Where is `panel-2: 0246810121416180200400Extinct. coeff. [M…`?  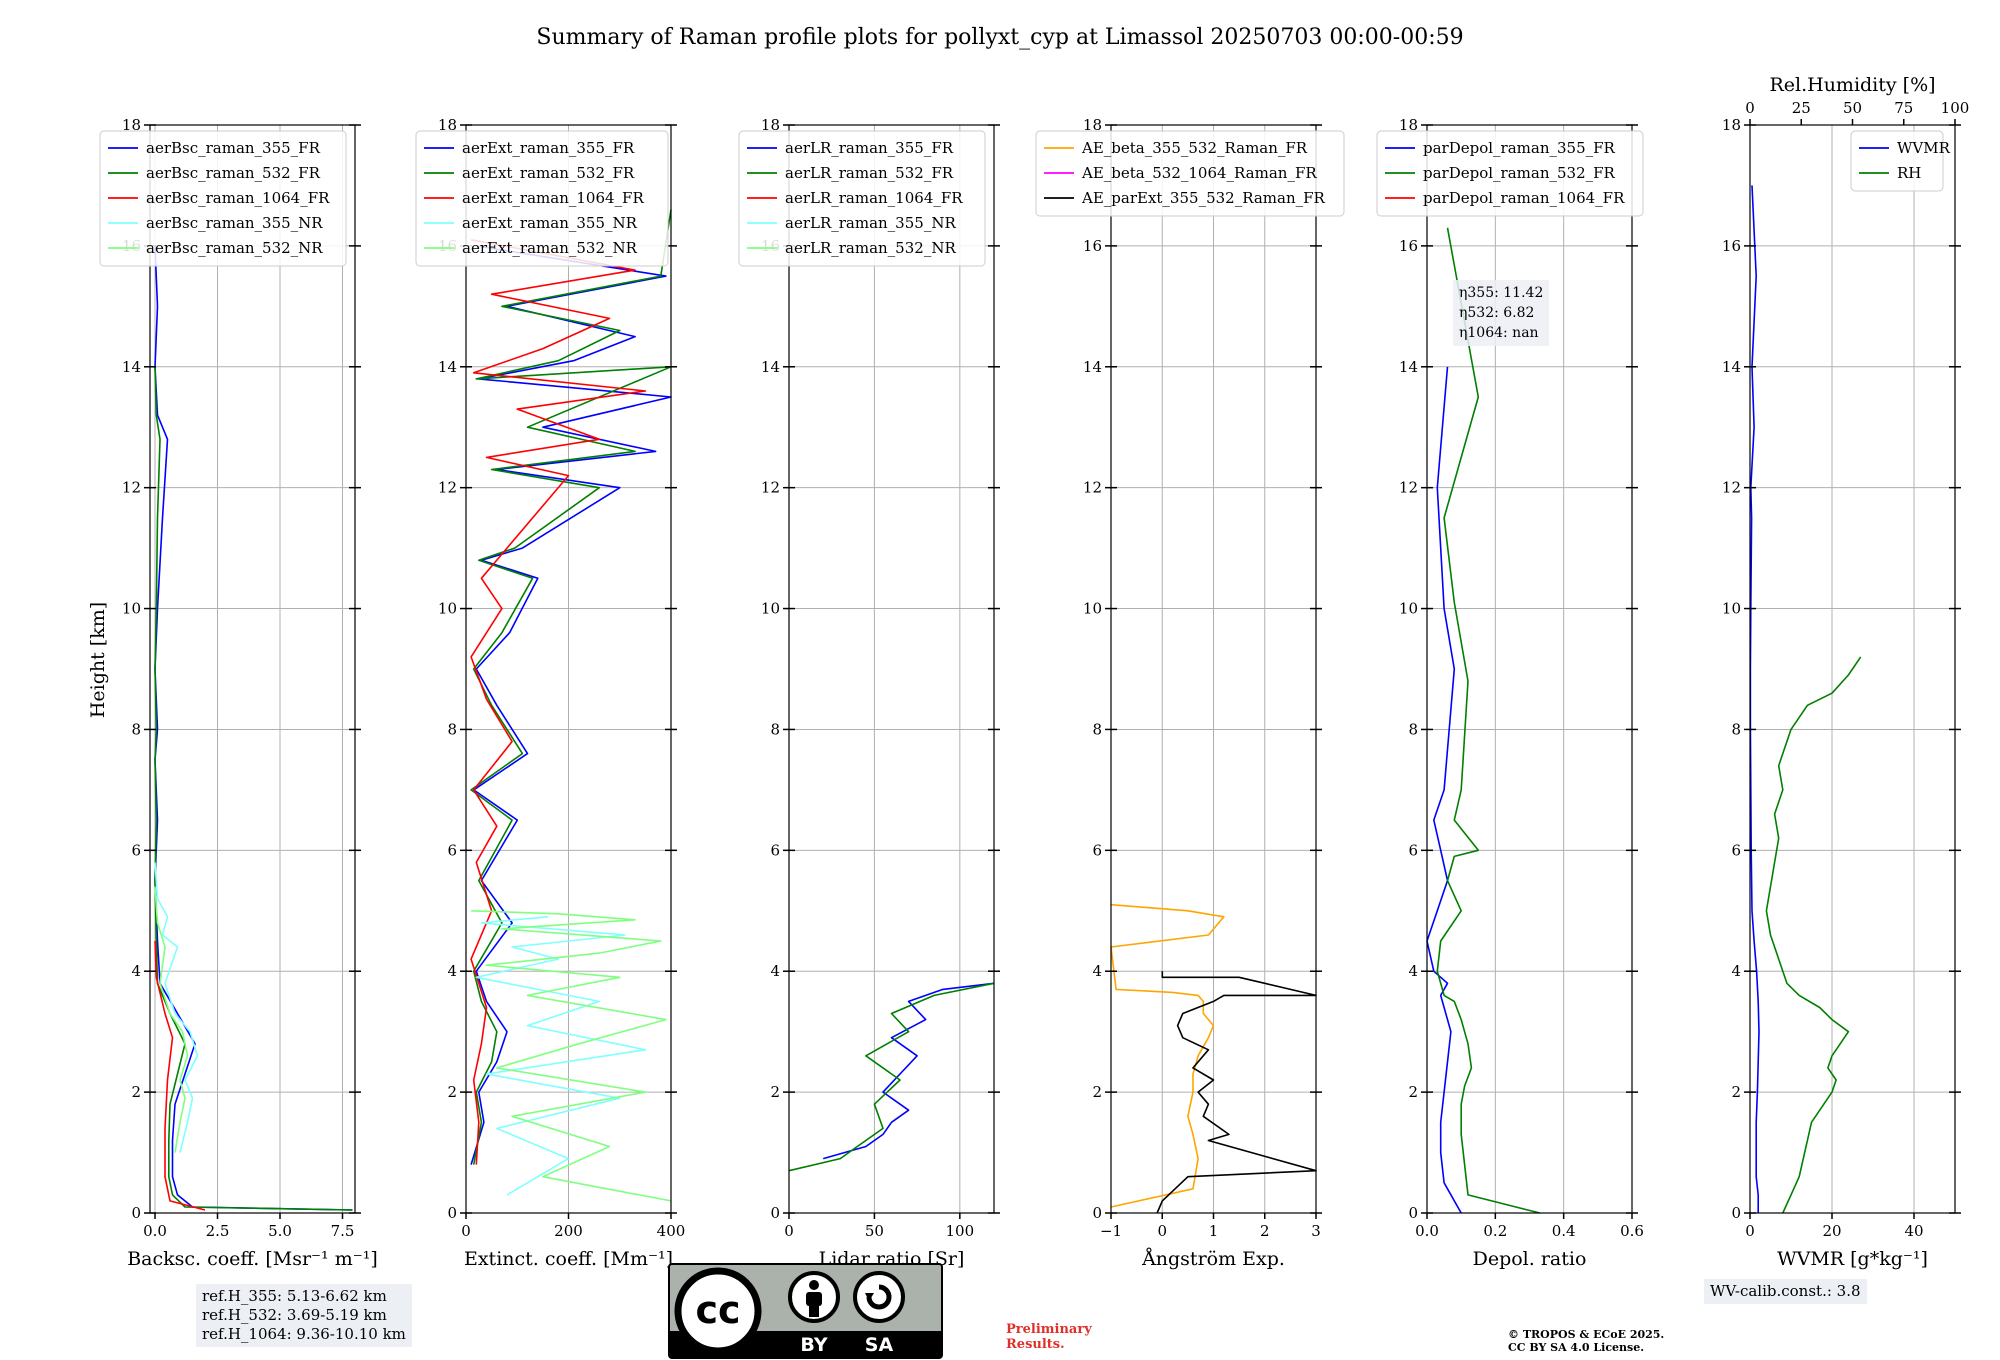
panel-2: 0246810121416180200400Extinct. coeff. [M… is located at coordinates (550, 693).